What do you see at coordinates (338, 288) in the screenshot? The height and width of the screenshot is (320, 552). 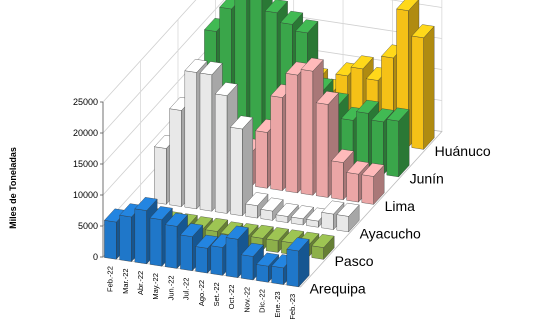 I see `series-label: Arequipa` at bounding box center [338, 288].